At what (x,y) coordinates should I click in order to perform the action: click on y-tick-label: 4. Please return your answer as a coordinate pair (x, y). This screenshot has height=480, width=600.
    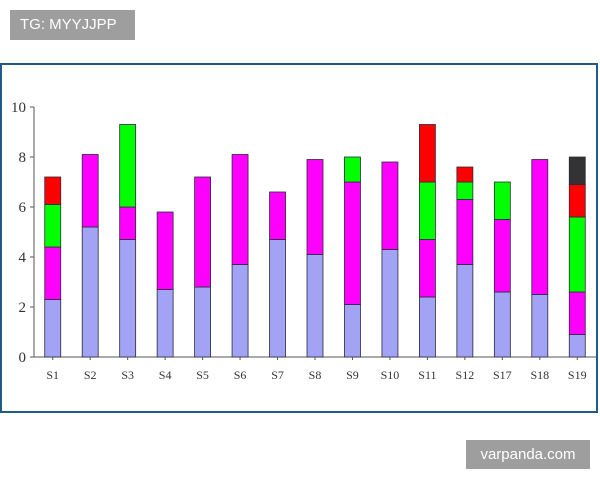
    Looking at the image, I should click on (23, 258).